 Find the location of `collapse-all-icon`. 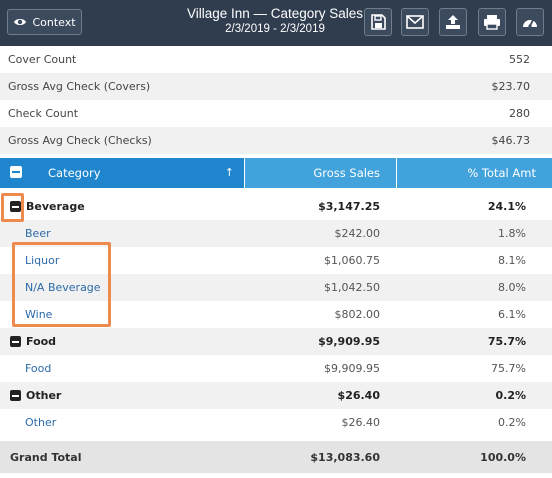

collapse-all-icon is located at coordinates (16, 172).